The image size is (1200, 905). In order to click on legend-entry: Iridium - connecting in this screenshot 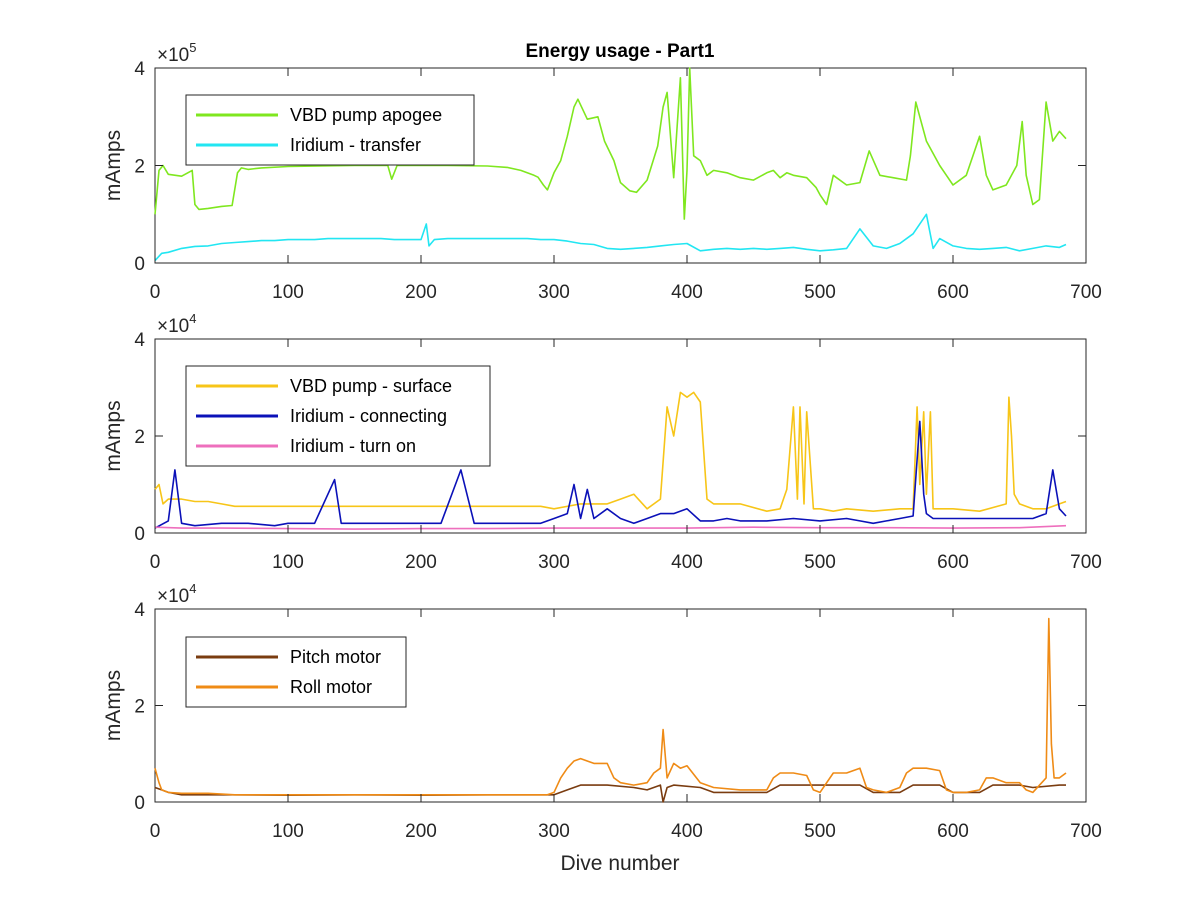, I will do `click(368, 416)`.